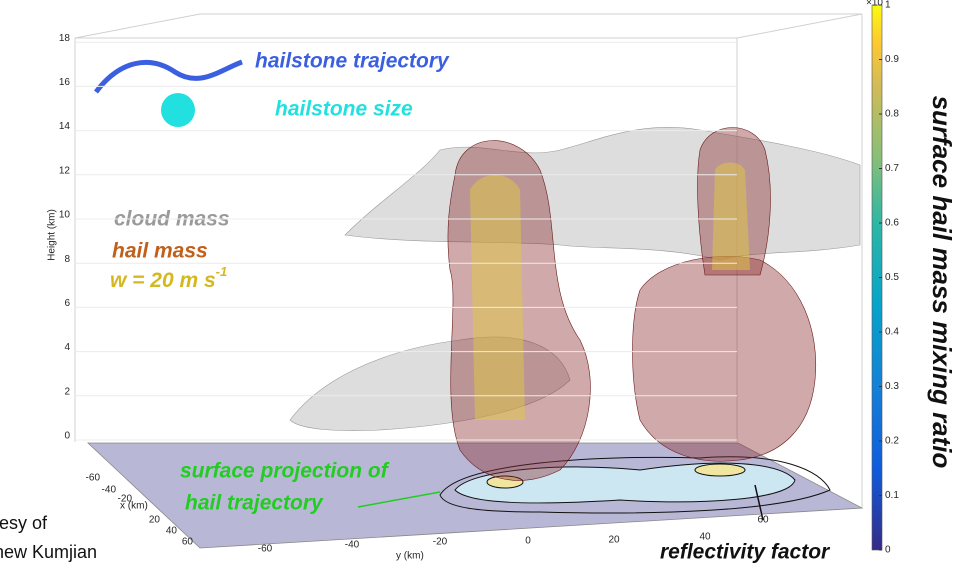  Describe the element at coordinates (610, 291) in the screenshot. I see `updraft` at that location.